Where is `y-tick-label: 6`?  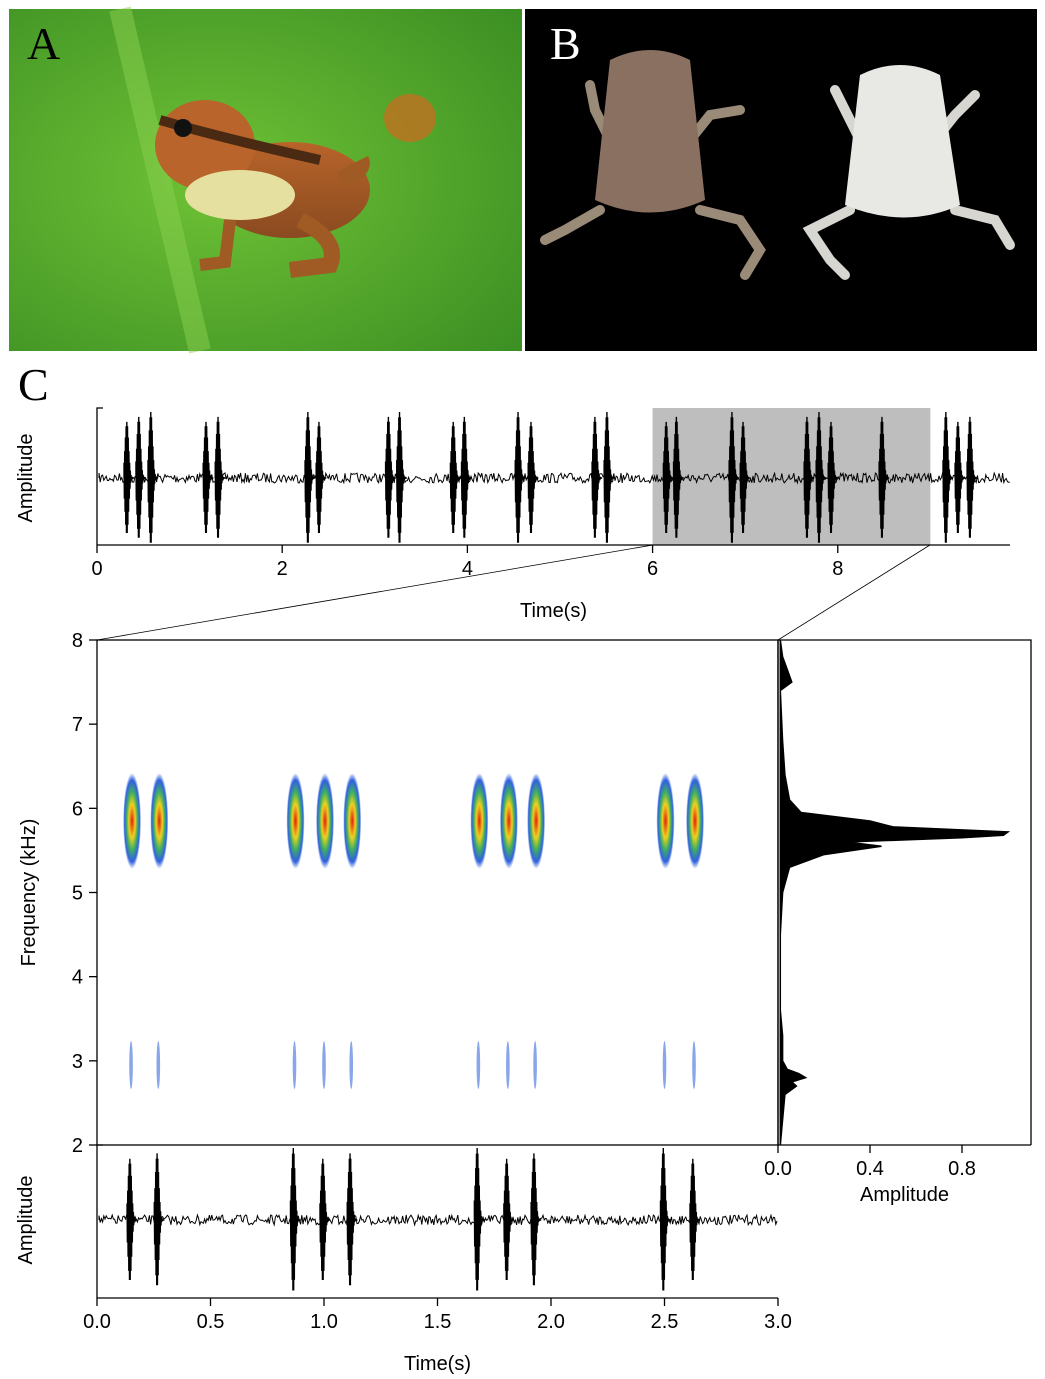 y-tick-label: 6 is located at coordinates (77, 809).